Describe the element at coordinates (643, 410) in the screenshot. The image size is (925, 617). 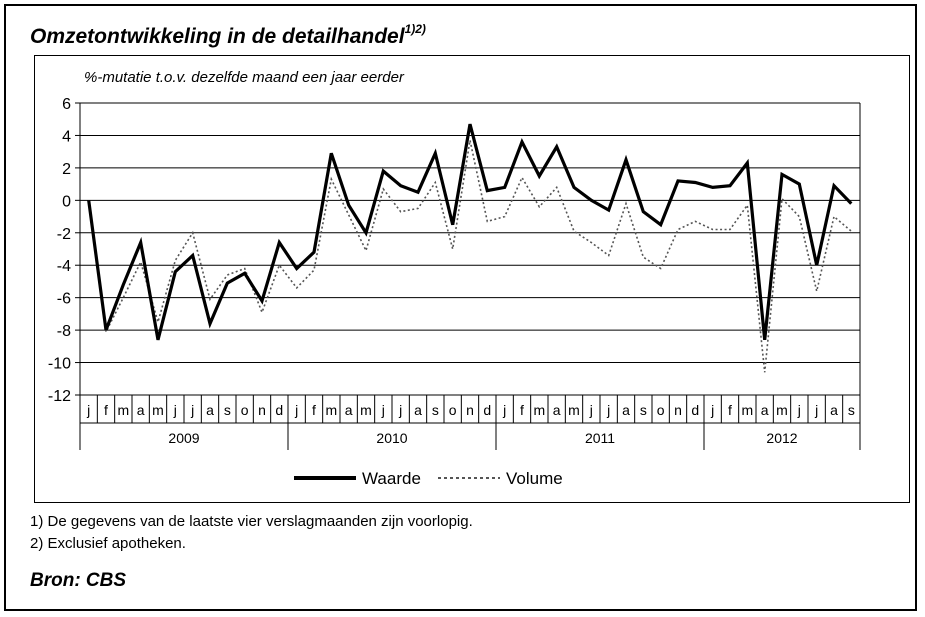
I see `month-label-32: s` at that location.